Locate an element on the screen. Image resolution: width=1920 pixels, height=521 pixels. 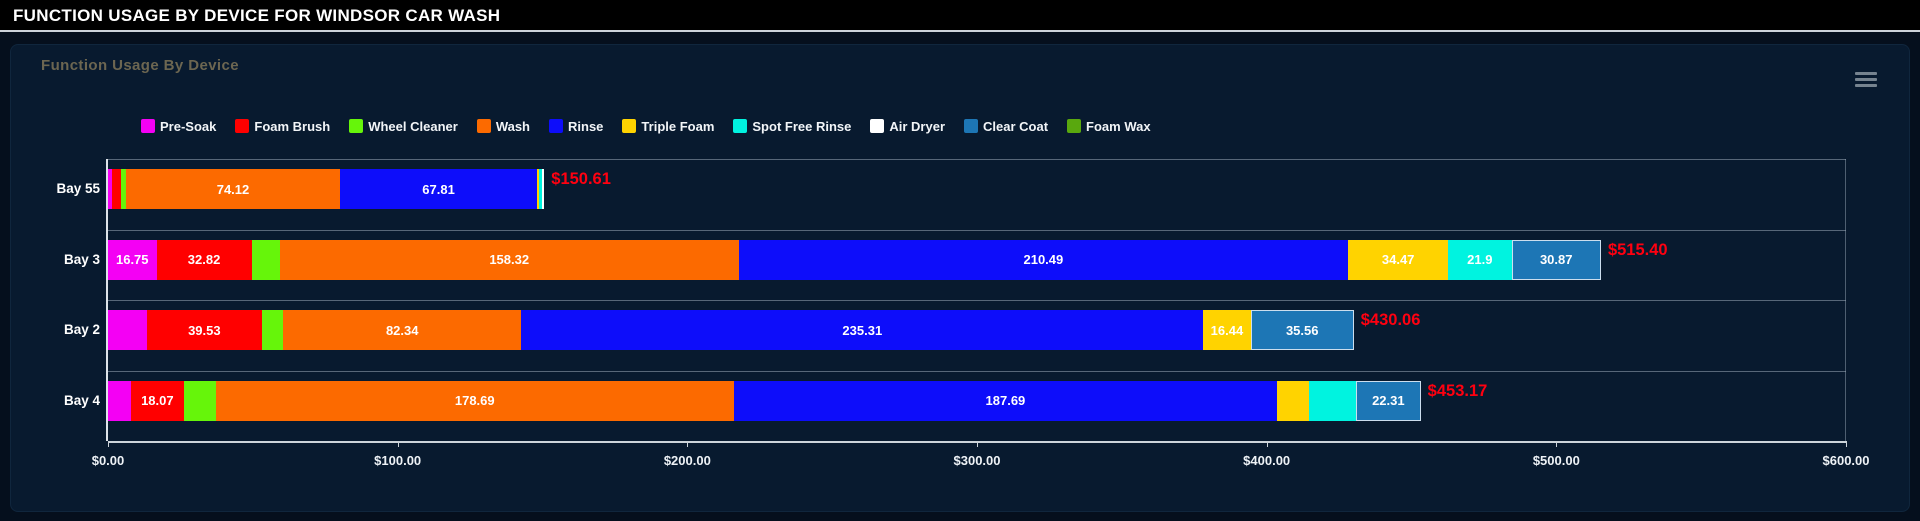
legend-item-air-dryer: Air Dryer is located at coordinates (907, 126).